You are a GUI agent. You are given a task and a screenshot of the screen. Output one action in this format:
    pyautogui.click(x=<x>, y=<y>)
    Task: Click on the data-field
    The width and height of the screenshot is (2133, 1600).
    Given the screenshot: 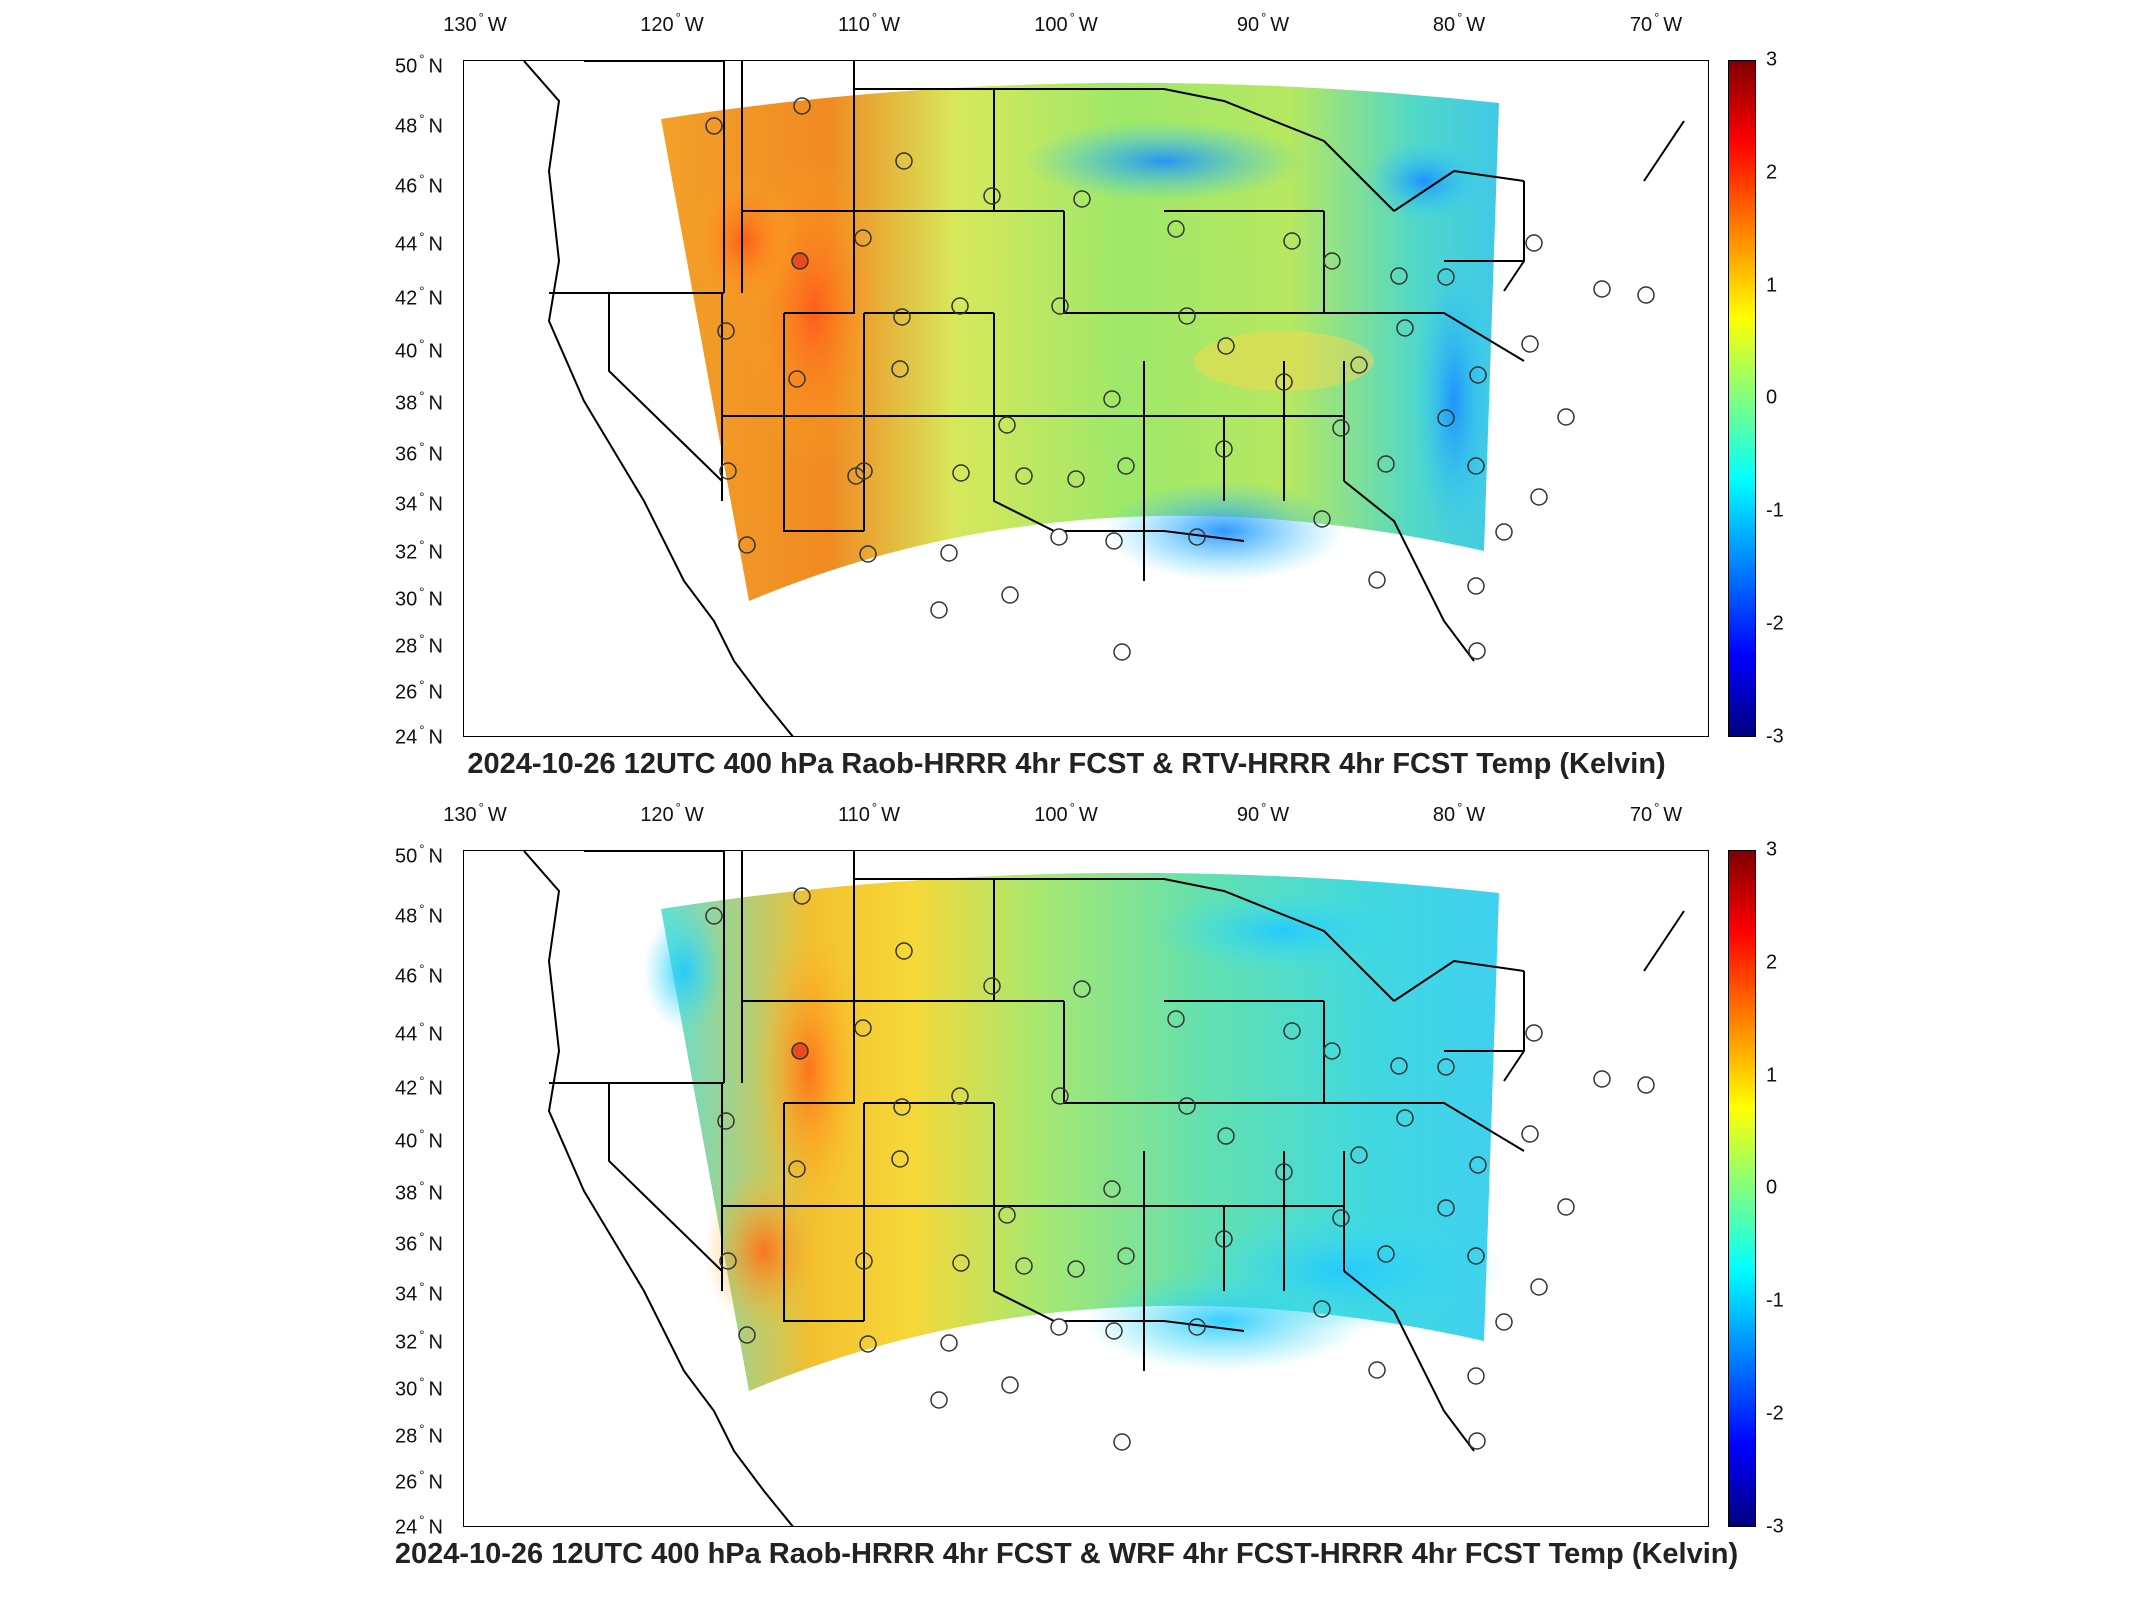 What is the action you would take?
    pyautogui.click(x=1080, y=341)
    